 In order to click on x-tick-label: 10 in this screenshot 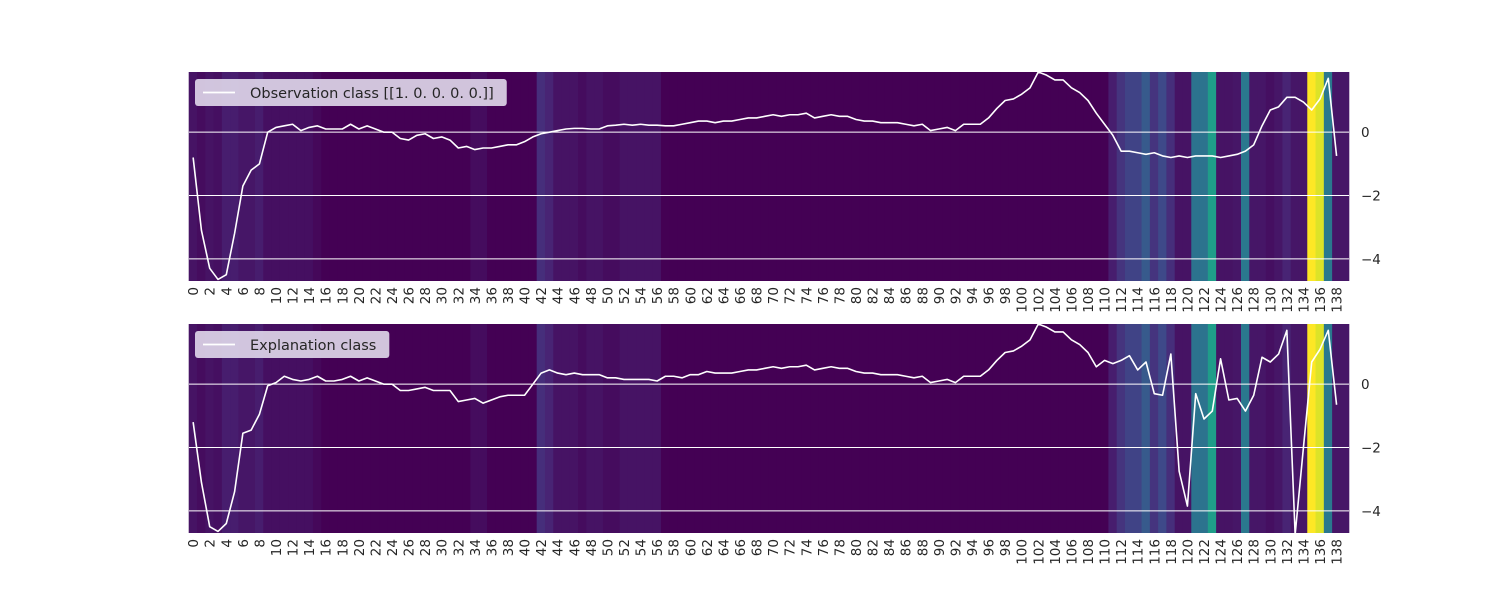, I will do `click(277, 547)`.